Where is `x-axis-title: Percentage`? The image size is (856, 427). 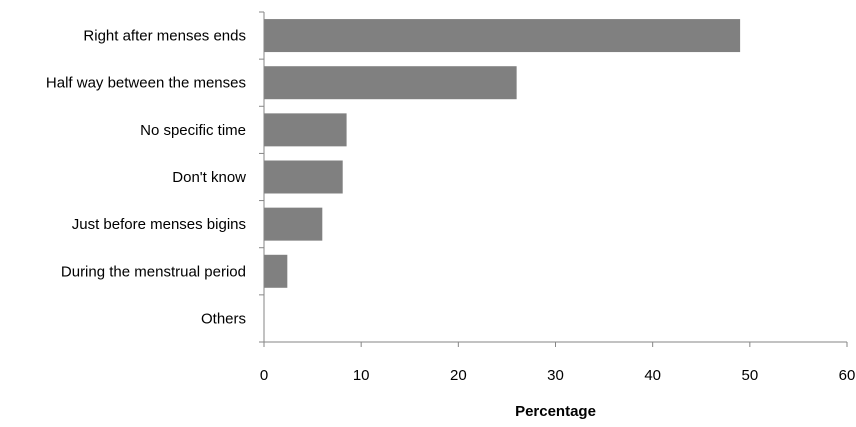 x-axis-title: Percentage is located at coordinates (555, 411).